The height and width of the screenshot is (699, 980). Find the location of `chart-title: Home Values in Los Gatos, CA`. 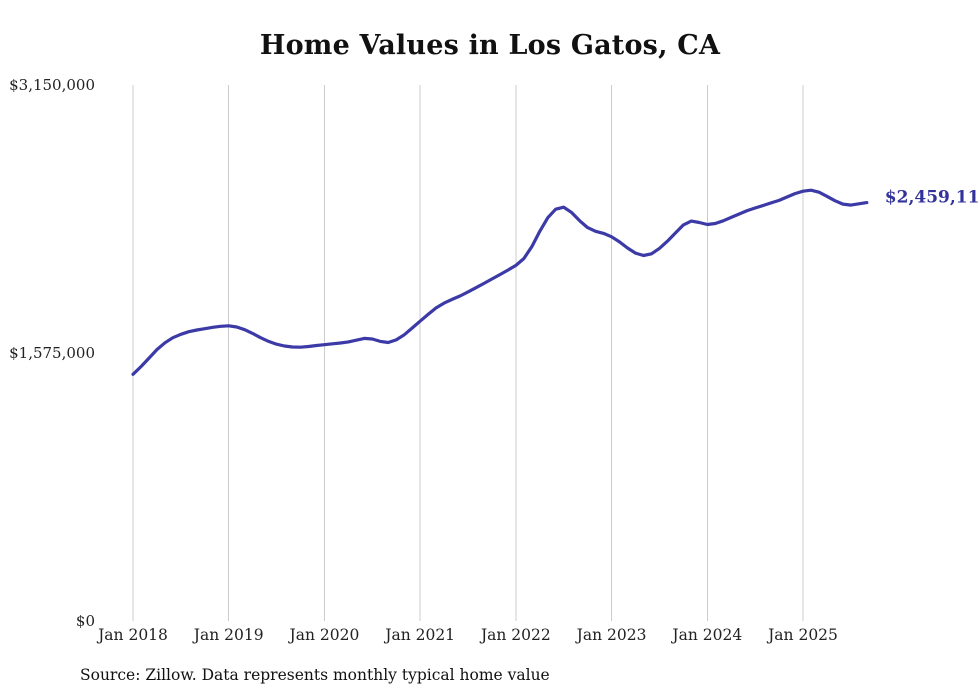

chart-title: Home Values in Los Gatos, CA is located at coordinates (490, 45).